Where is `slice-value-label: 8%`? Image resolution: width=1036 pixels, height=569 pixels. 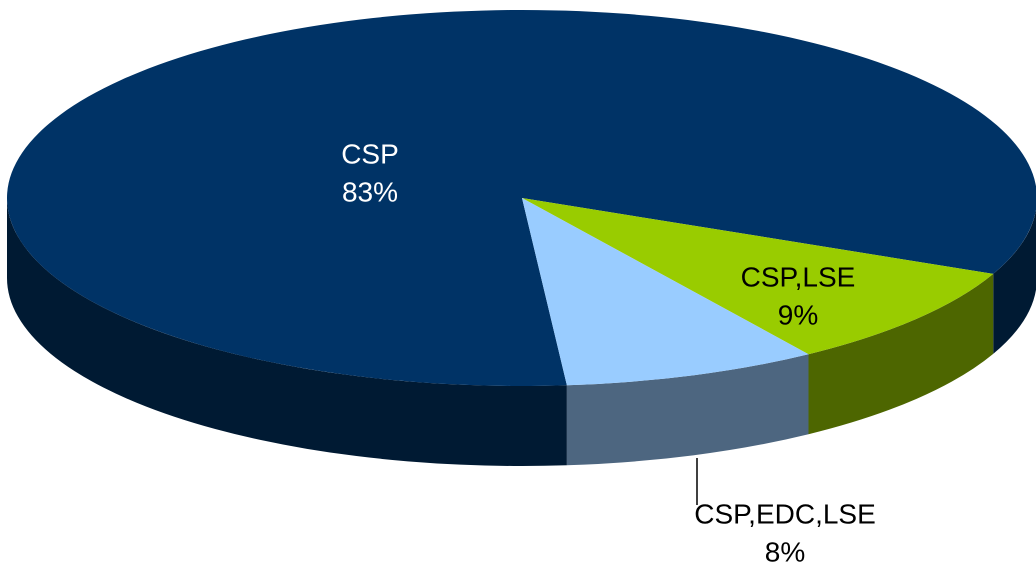
slice-value-label: 8% is located at coordinates (785, 551).